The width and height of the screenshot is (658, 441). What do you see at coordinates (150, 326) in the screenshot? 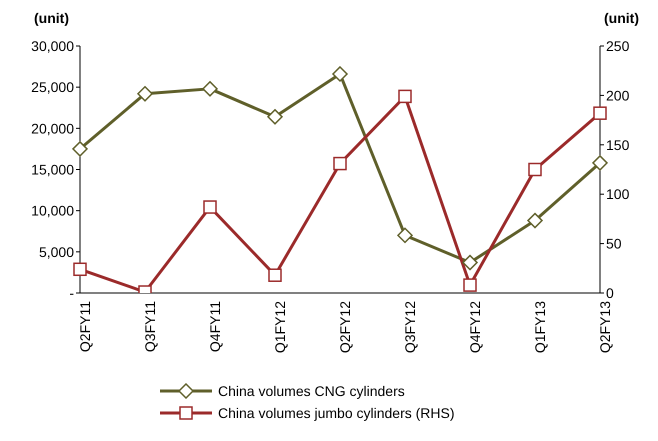
I see `x-tick-label: Q3FY11` at bounding box center [150, 326].